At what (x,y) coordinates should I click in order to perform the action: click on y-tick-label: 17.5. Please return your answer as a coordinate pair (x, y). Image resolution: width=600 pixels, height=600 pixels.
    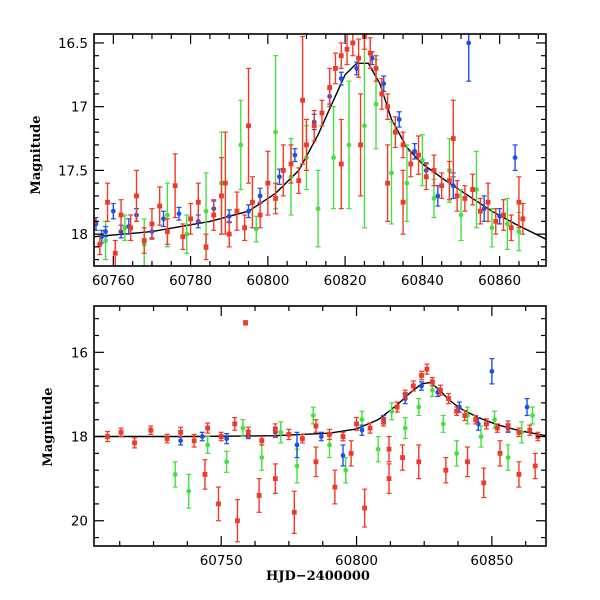
    Looking at the image, I should click on (73, 171).